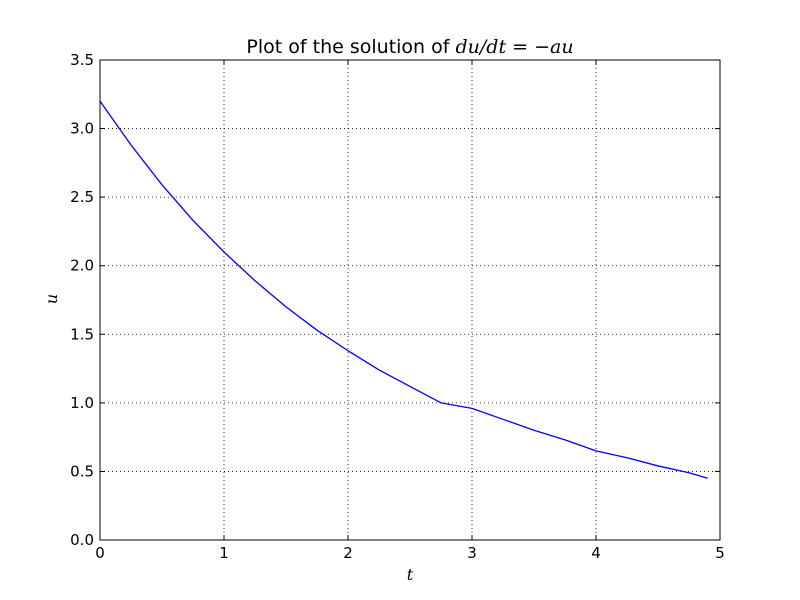 Image resolution: width=800 pixels, height=600 pixels. Describe the element at coordinates (82, 60) in the screenshot. I see `y-tick-label: 3.5` at that location.